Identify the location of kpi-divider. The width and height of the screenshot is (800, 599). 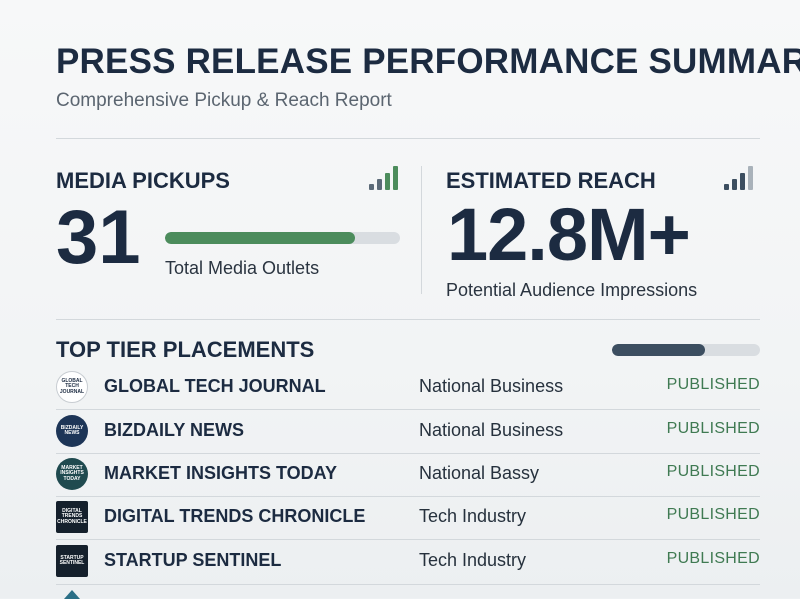
(421, 230).